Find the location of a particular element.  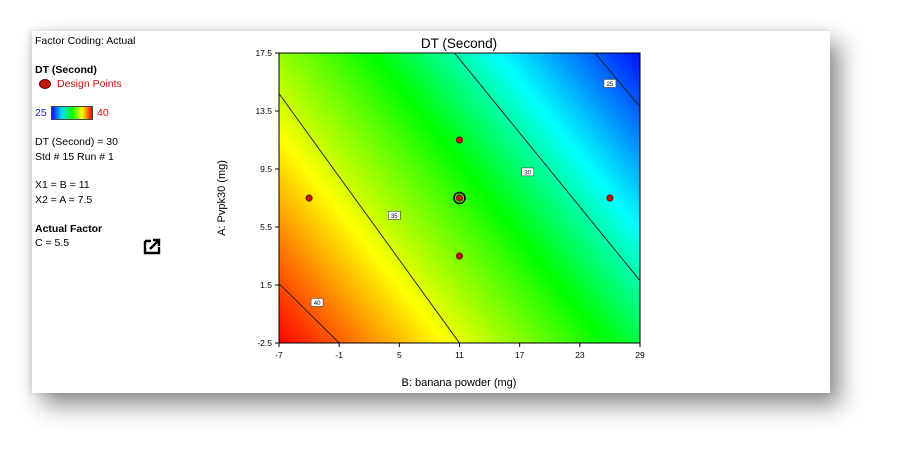

y-tick-label: 5.5 is located at coordinates (266, 227).